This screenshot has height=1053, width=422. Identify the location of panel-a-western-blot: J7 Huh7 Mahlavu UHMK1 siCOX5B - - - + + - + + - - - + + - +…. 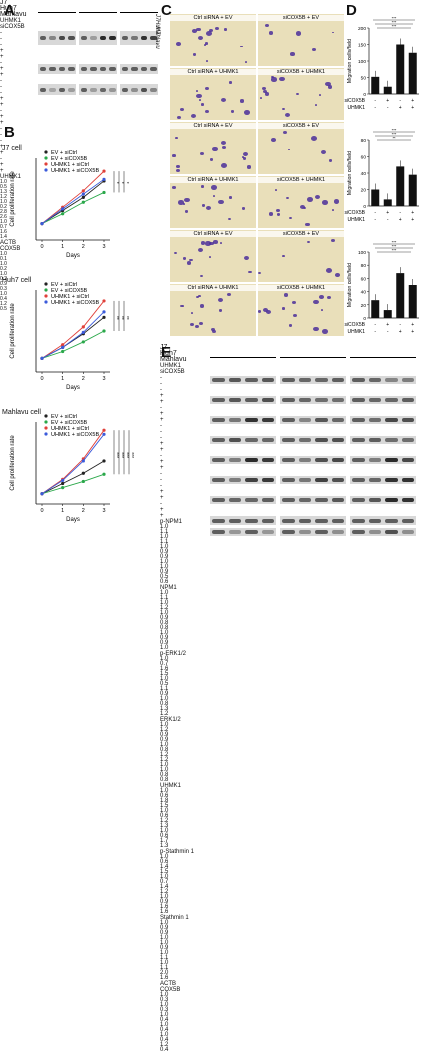
(80, 156).